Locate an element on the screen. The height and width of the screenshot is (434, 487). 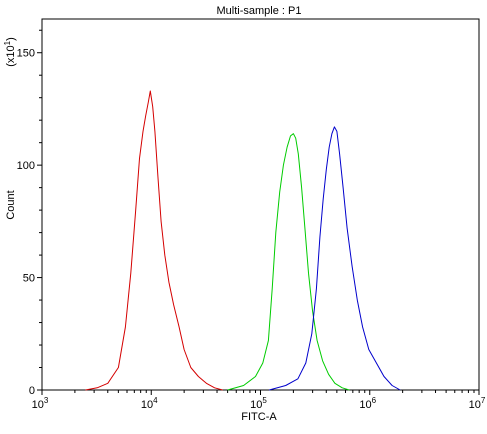
x-axis-title: FITC-A is located at coordinates (259, 417).